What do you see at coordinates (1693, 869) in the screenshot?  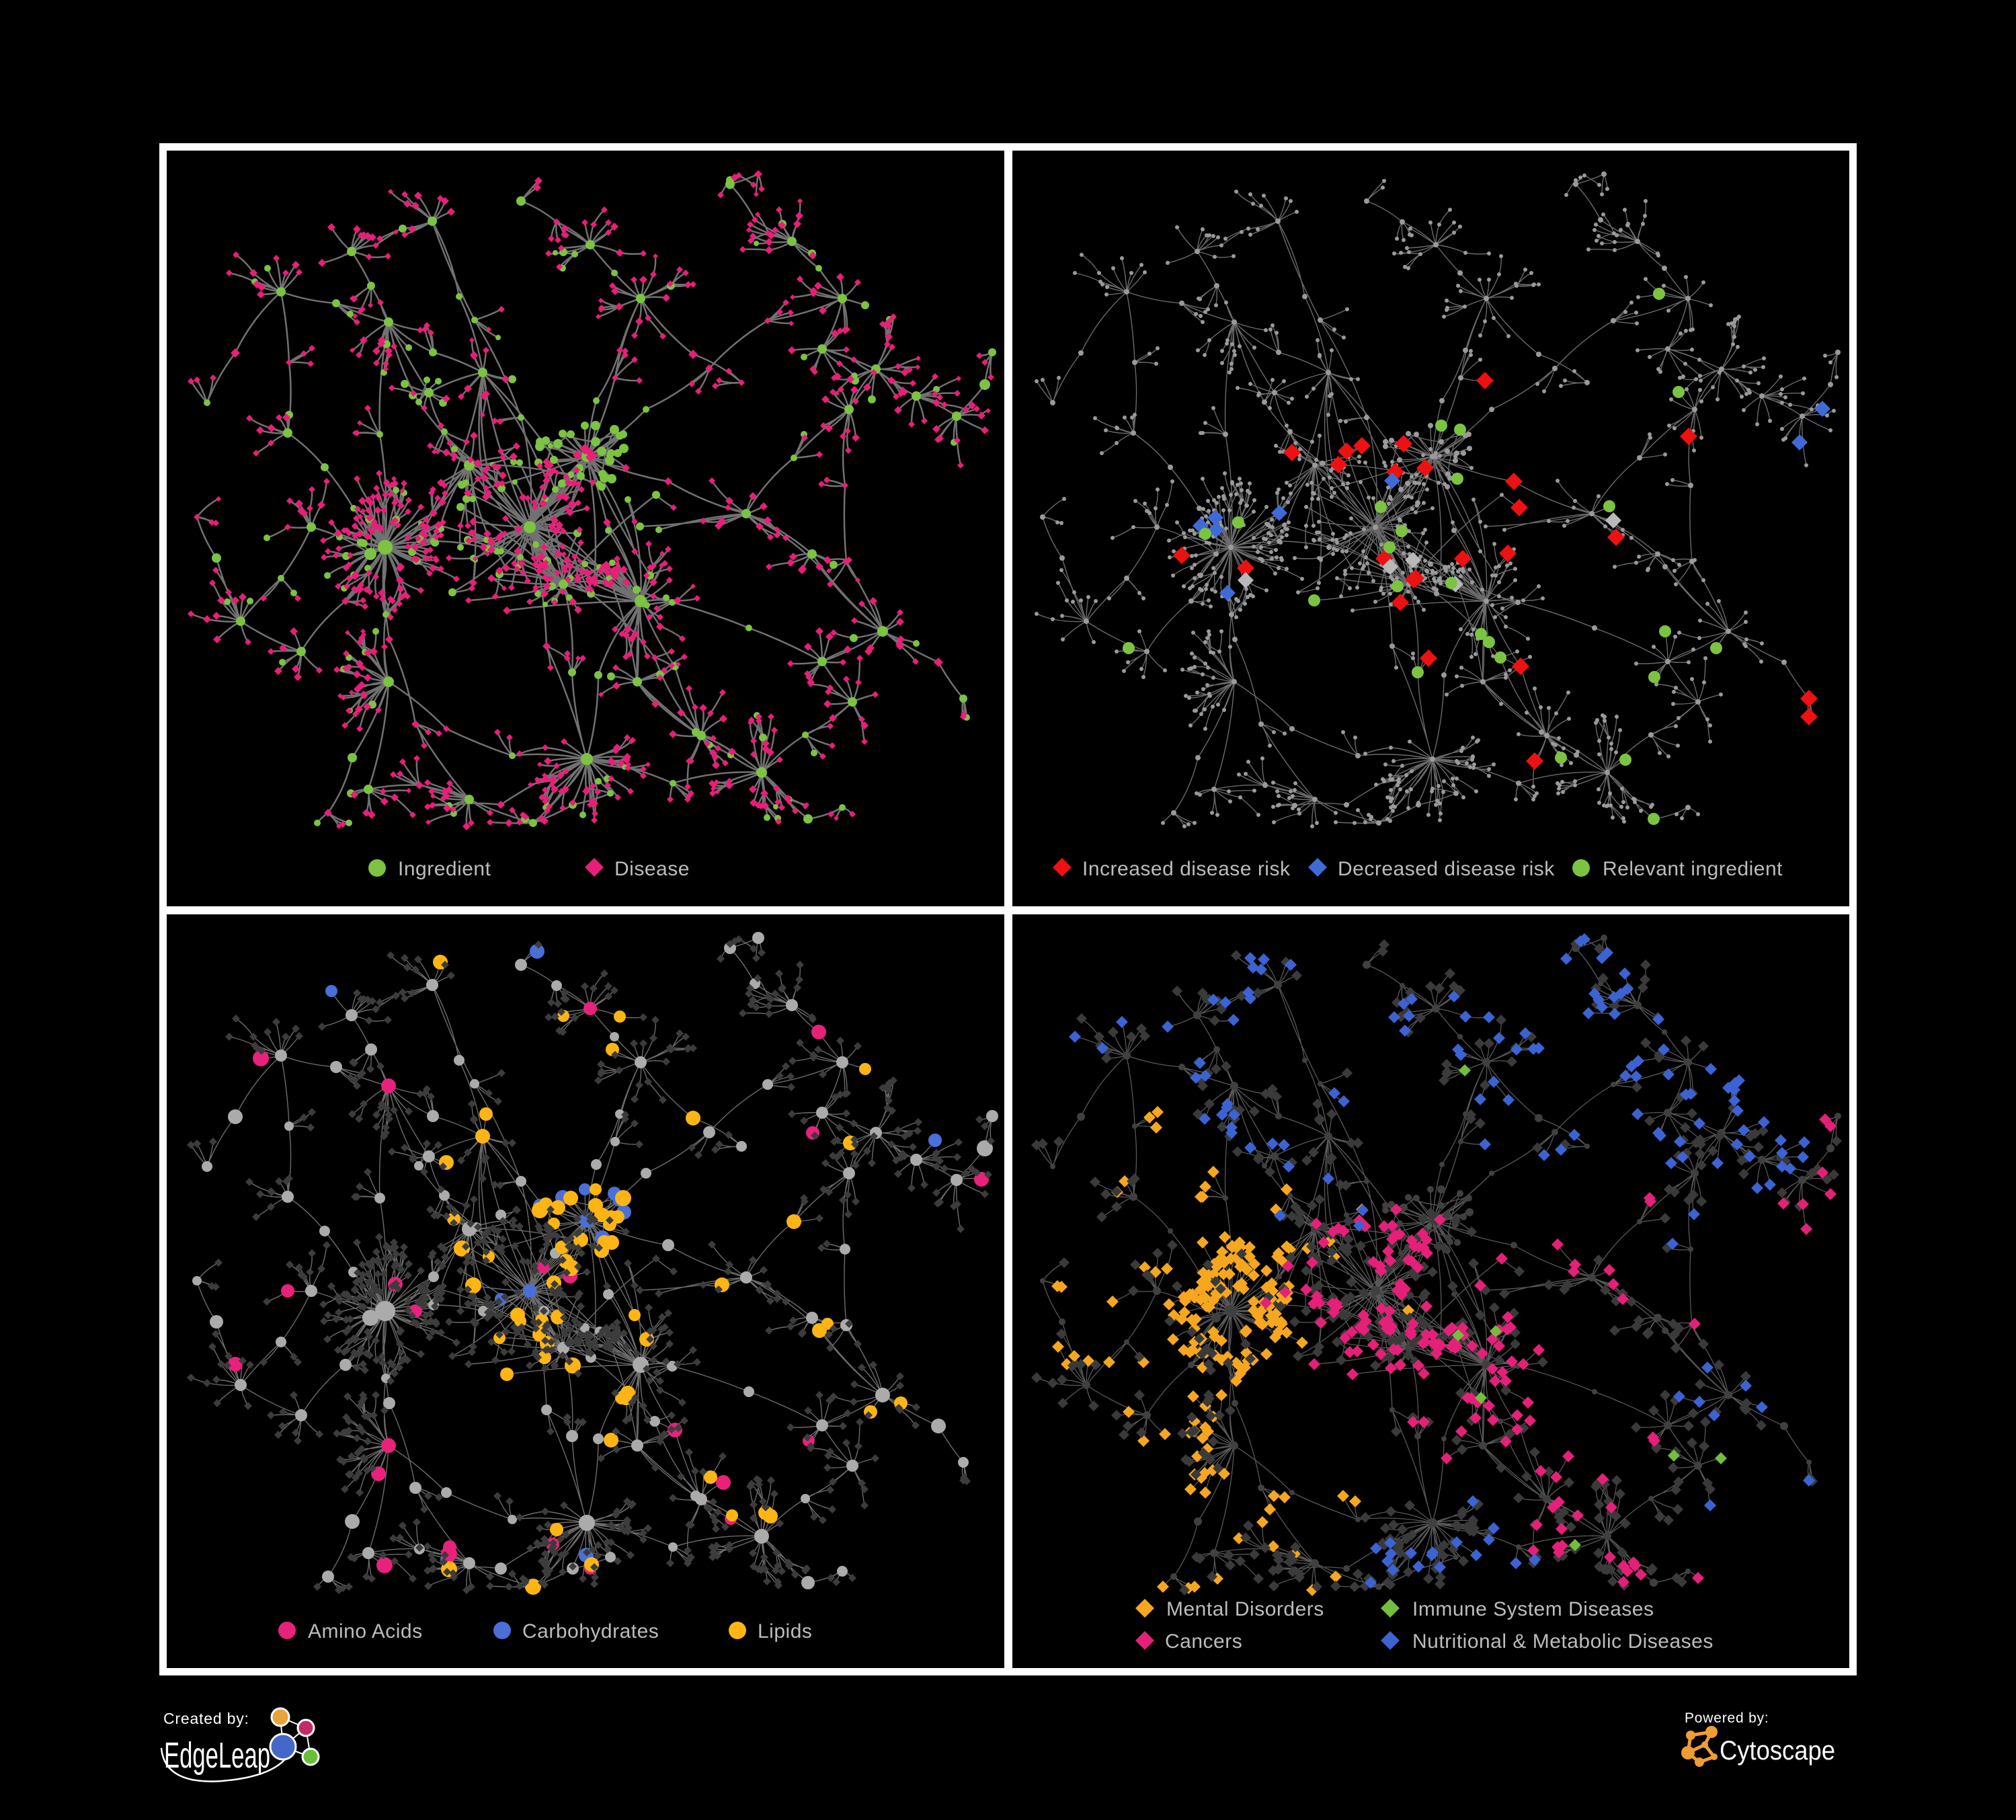 I see `svg-text: Relevant ingredient` at bounding box center [1693, 869].